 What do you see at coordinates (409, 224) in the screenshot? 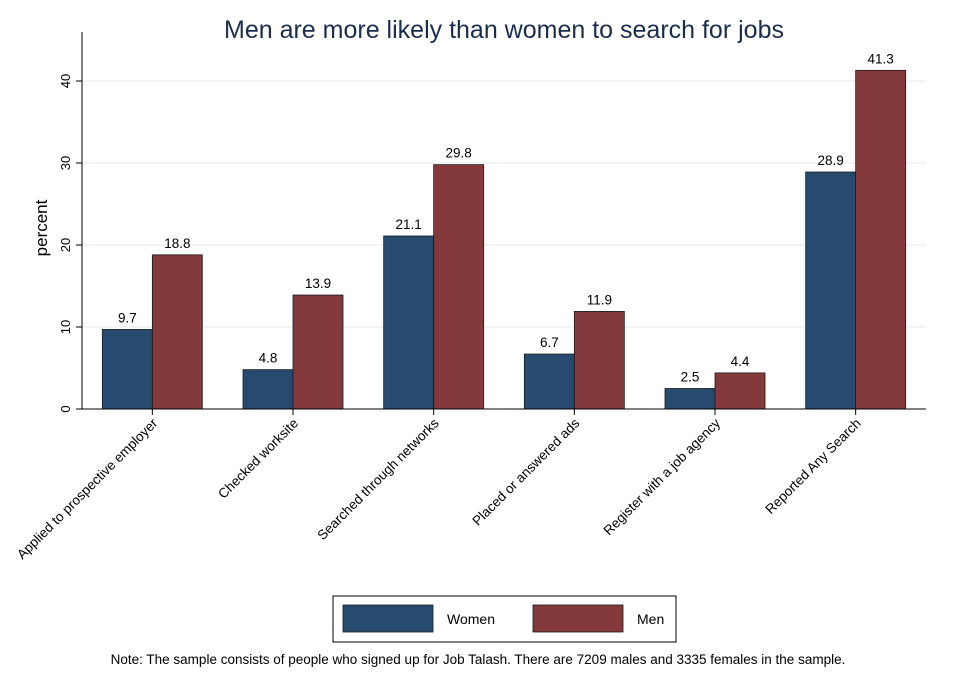
I see `data-label: 21.1` at bounding box center [409, 224].